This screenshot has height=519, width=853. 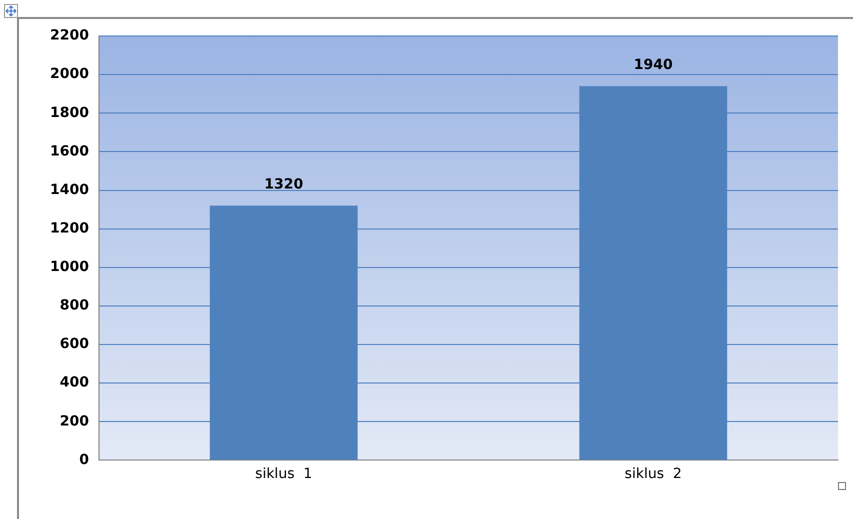 What do you see at coordinates (70, 151) in the screenshot?
I see `y-tick-label: 1600` at bounding box center [70, 151].